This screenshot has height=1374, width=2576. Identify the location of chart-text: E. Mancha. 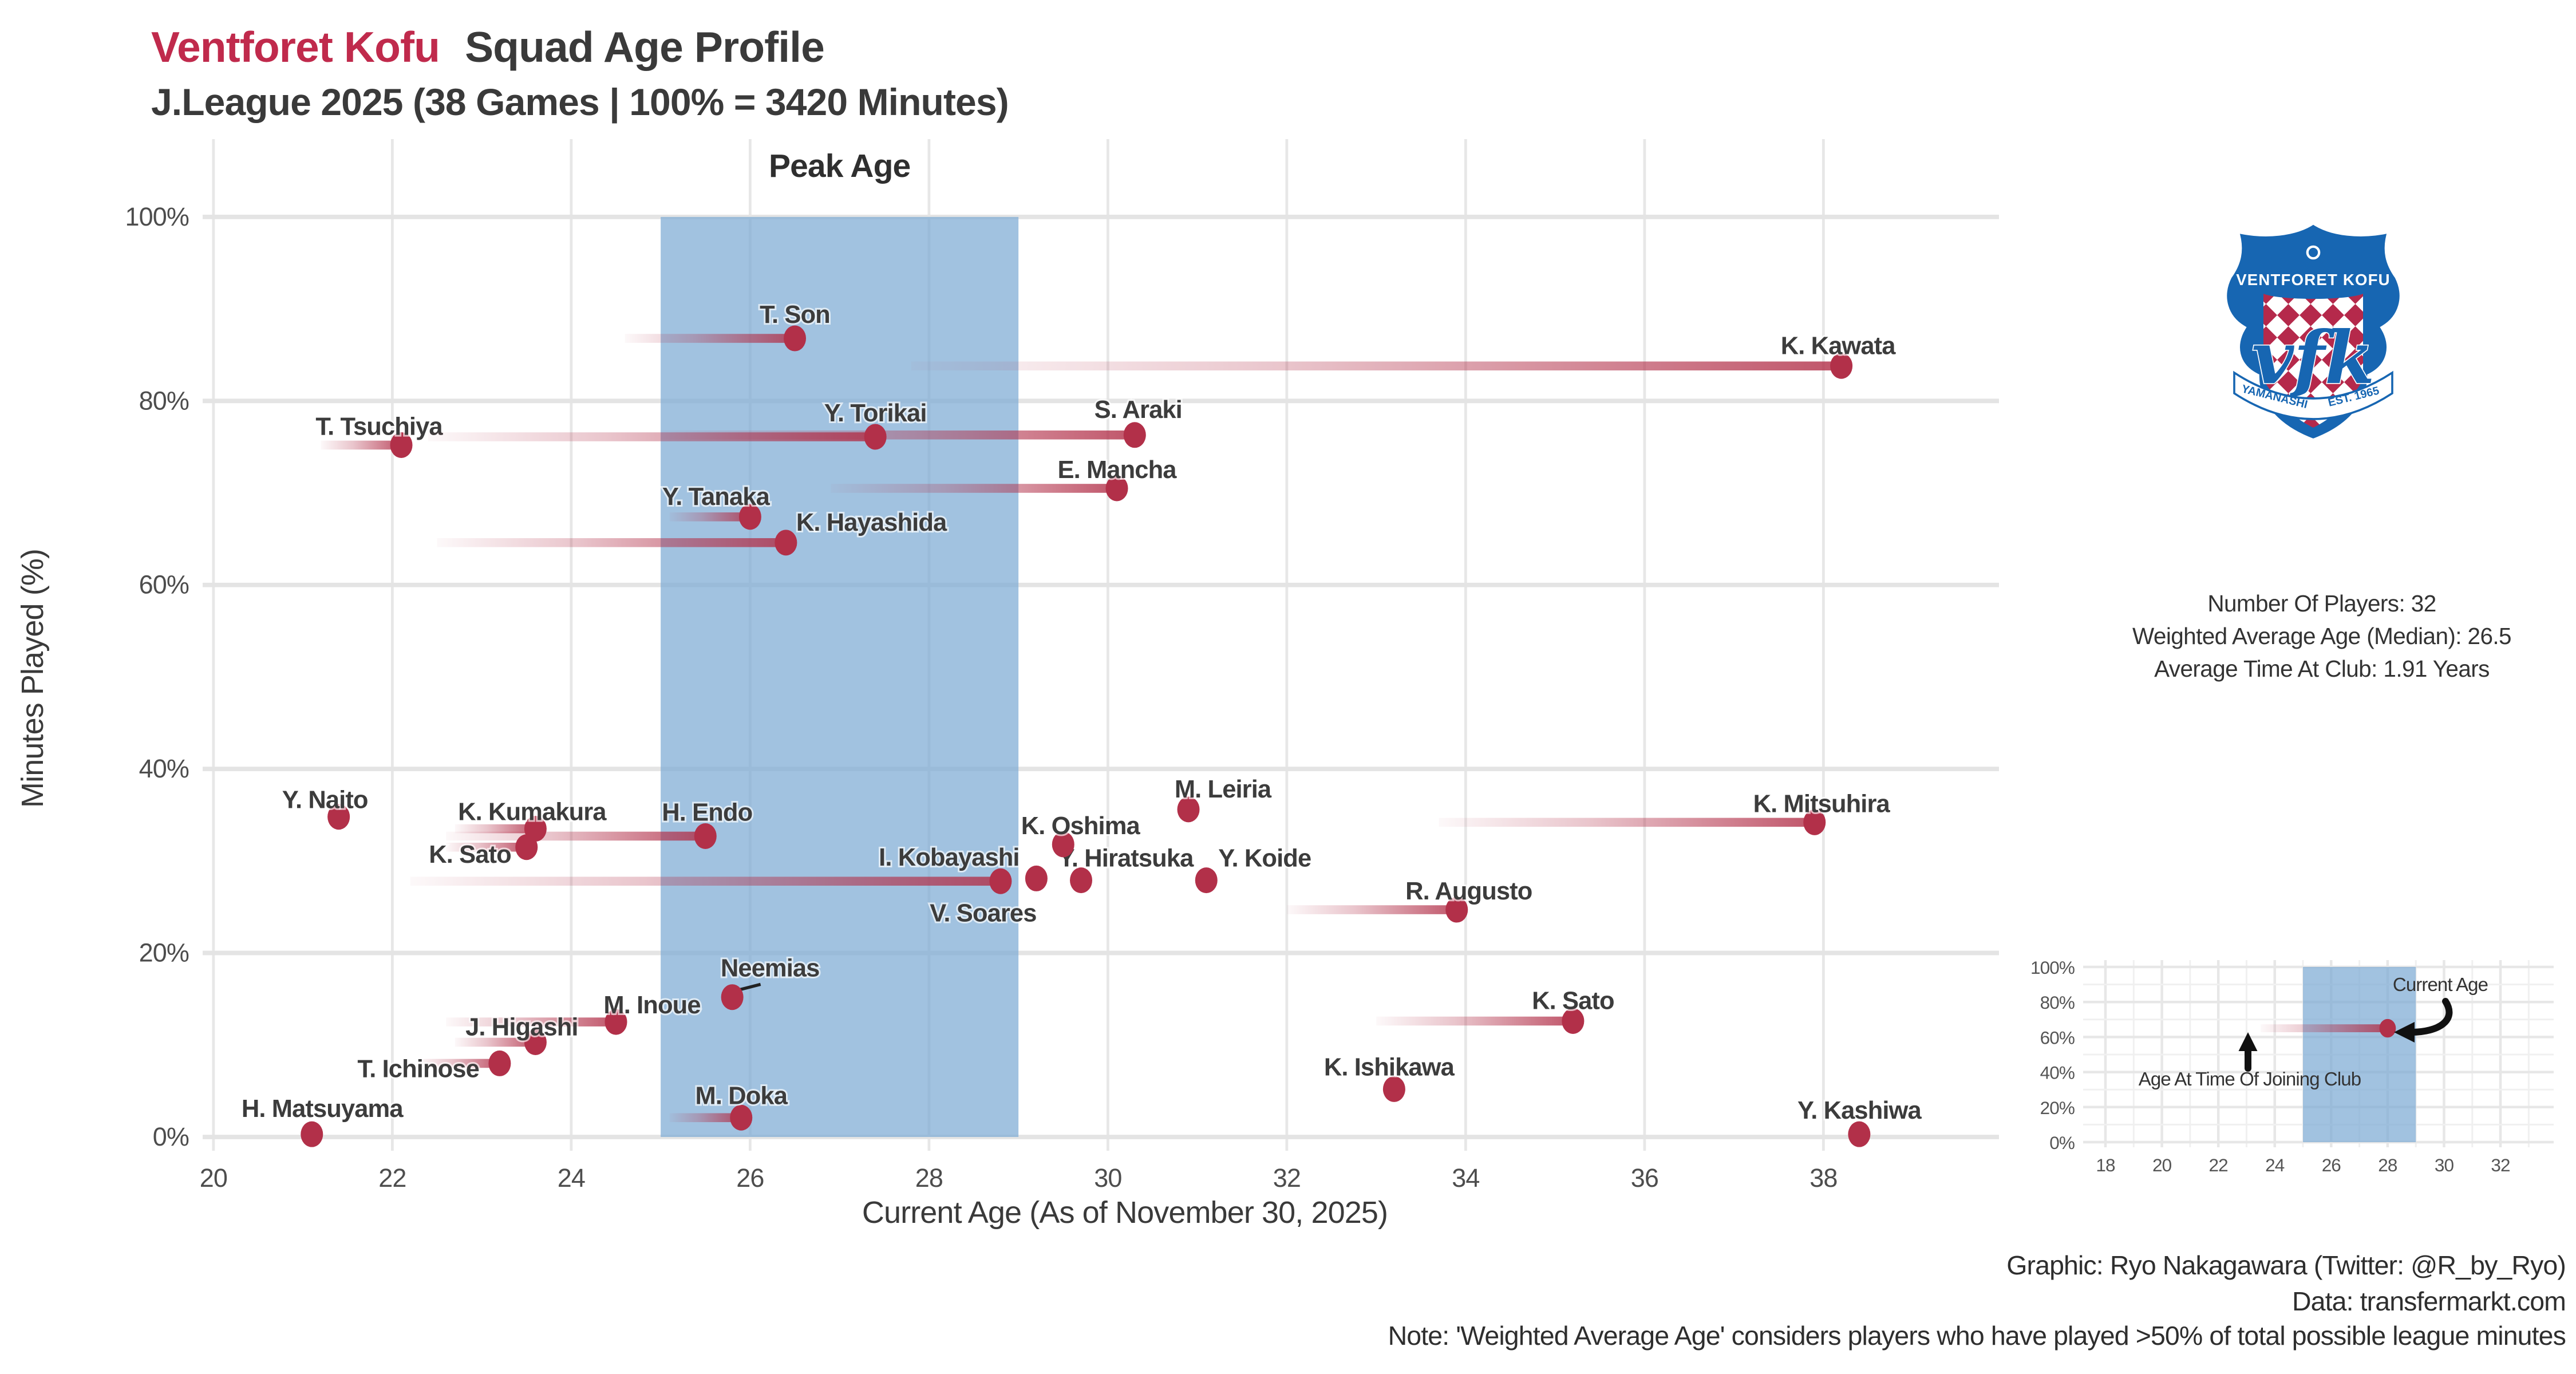
(1117, 470).